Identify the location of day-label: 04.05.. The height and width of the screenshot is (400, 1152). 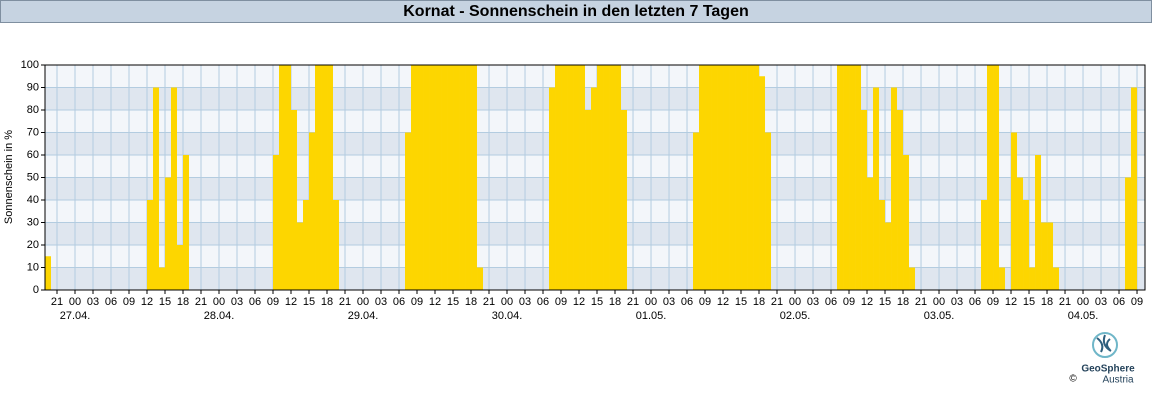
(1083, 316).